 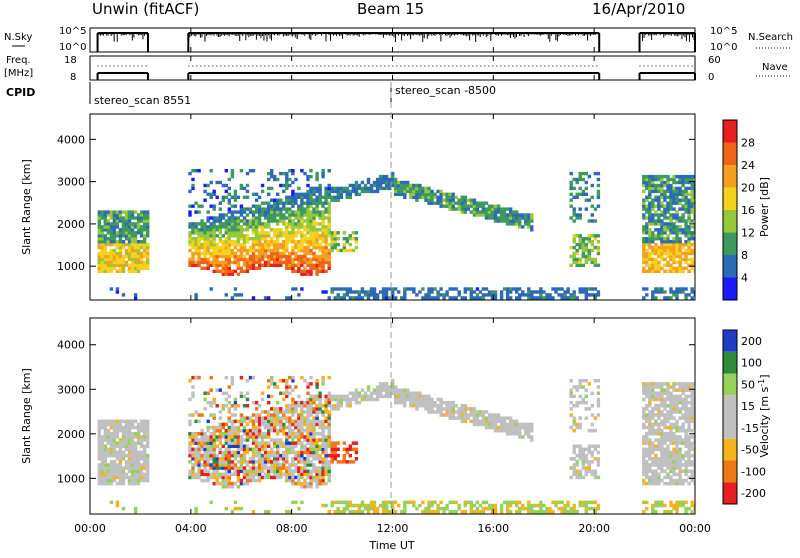 What do you see at coordinates (770, 37) in the screenshot?
I see `nsearch-label: N.Search` at bounding box center [770, 37].